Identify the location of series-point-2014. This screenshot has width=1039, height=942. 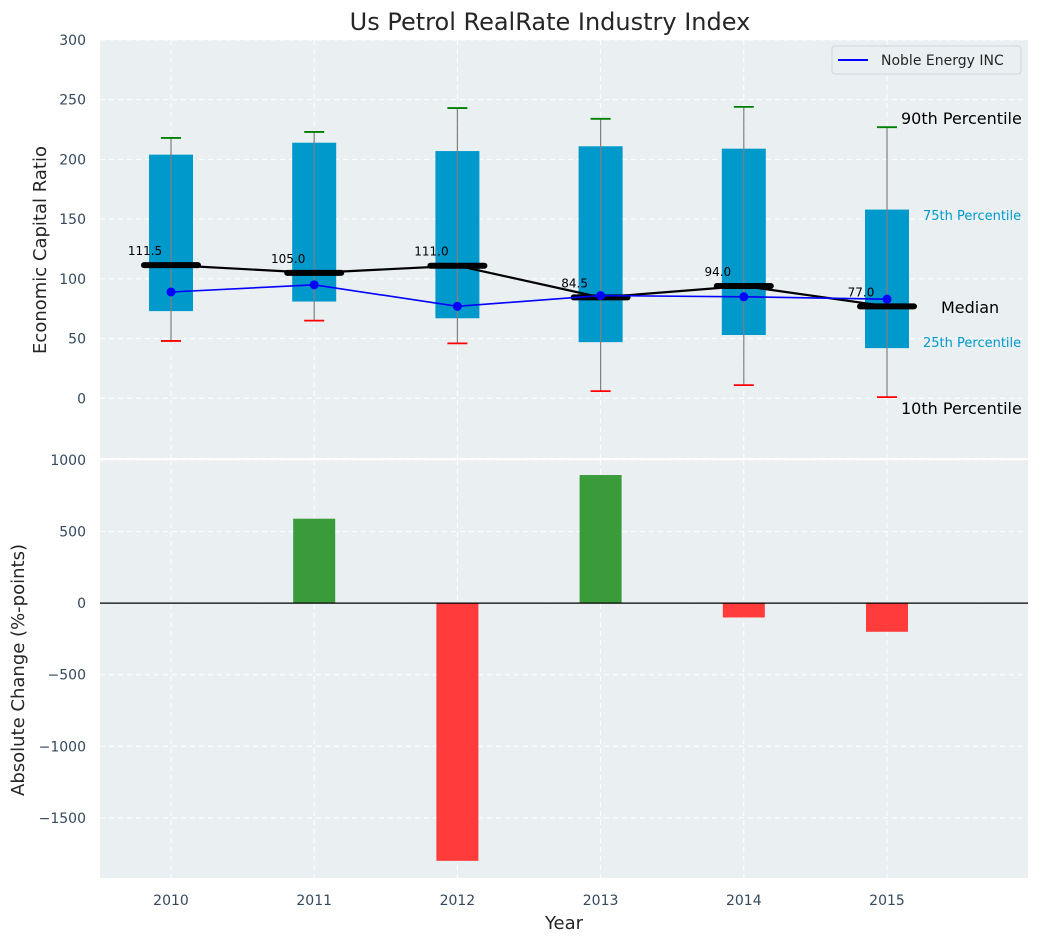
(744, 297).